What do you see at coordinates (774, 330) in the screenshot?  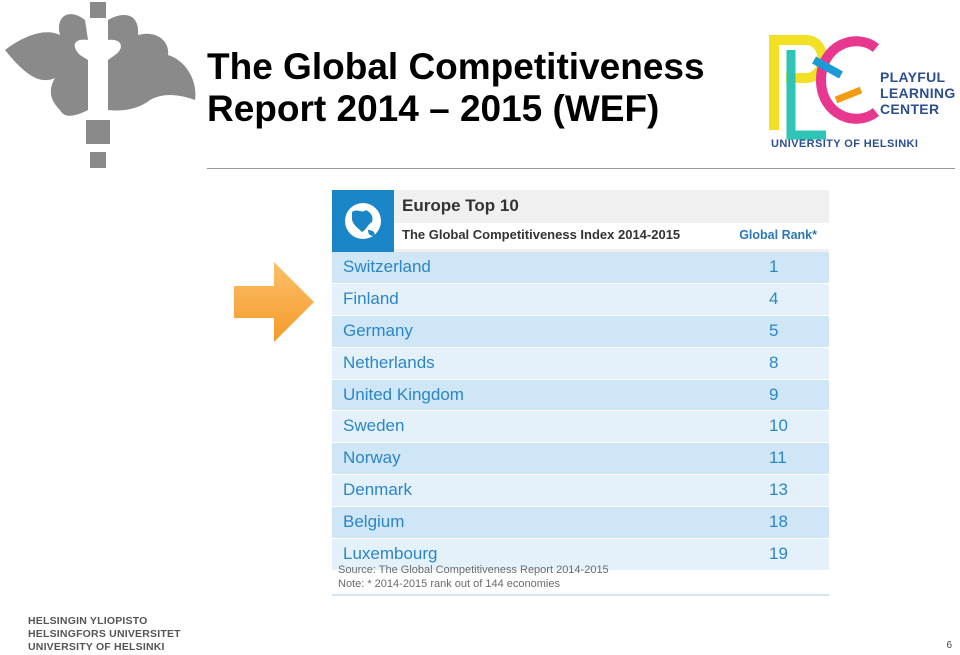 I see `rank-cell: 5` at bounding box center [774, 330].